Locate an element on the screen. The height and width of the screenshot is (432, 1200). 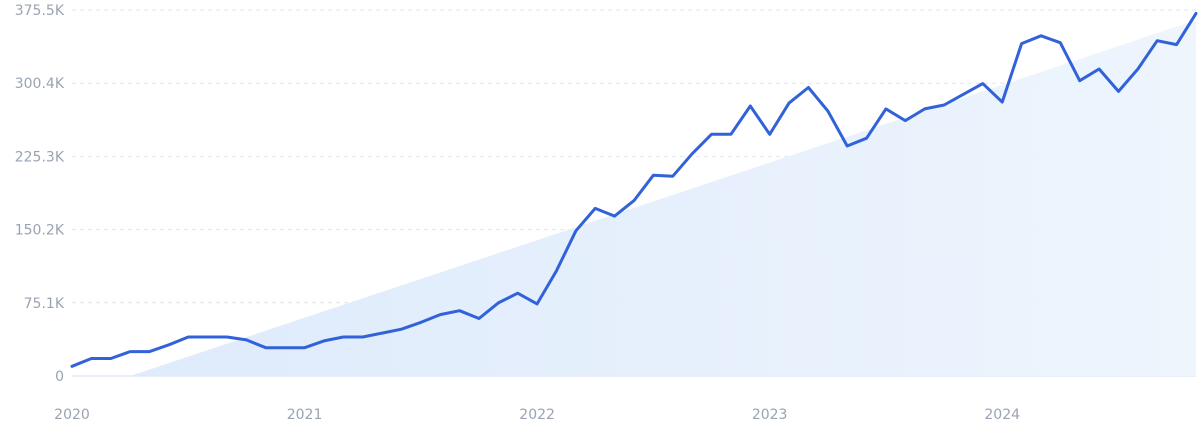
x-axis-ticks: 2020 2021 2022 2023 2024 is located at coordinates (537, 415).